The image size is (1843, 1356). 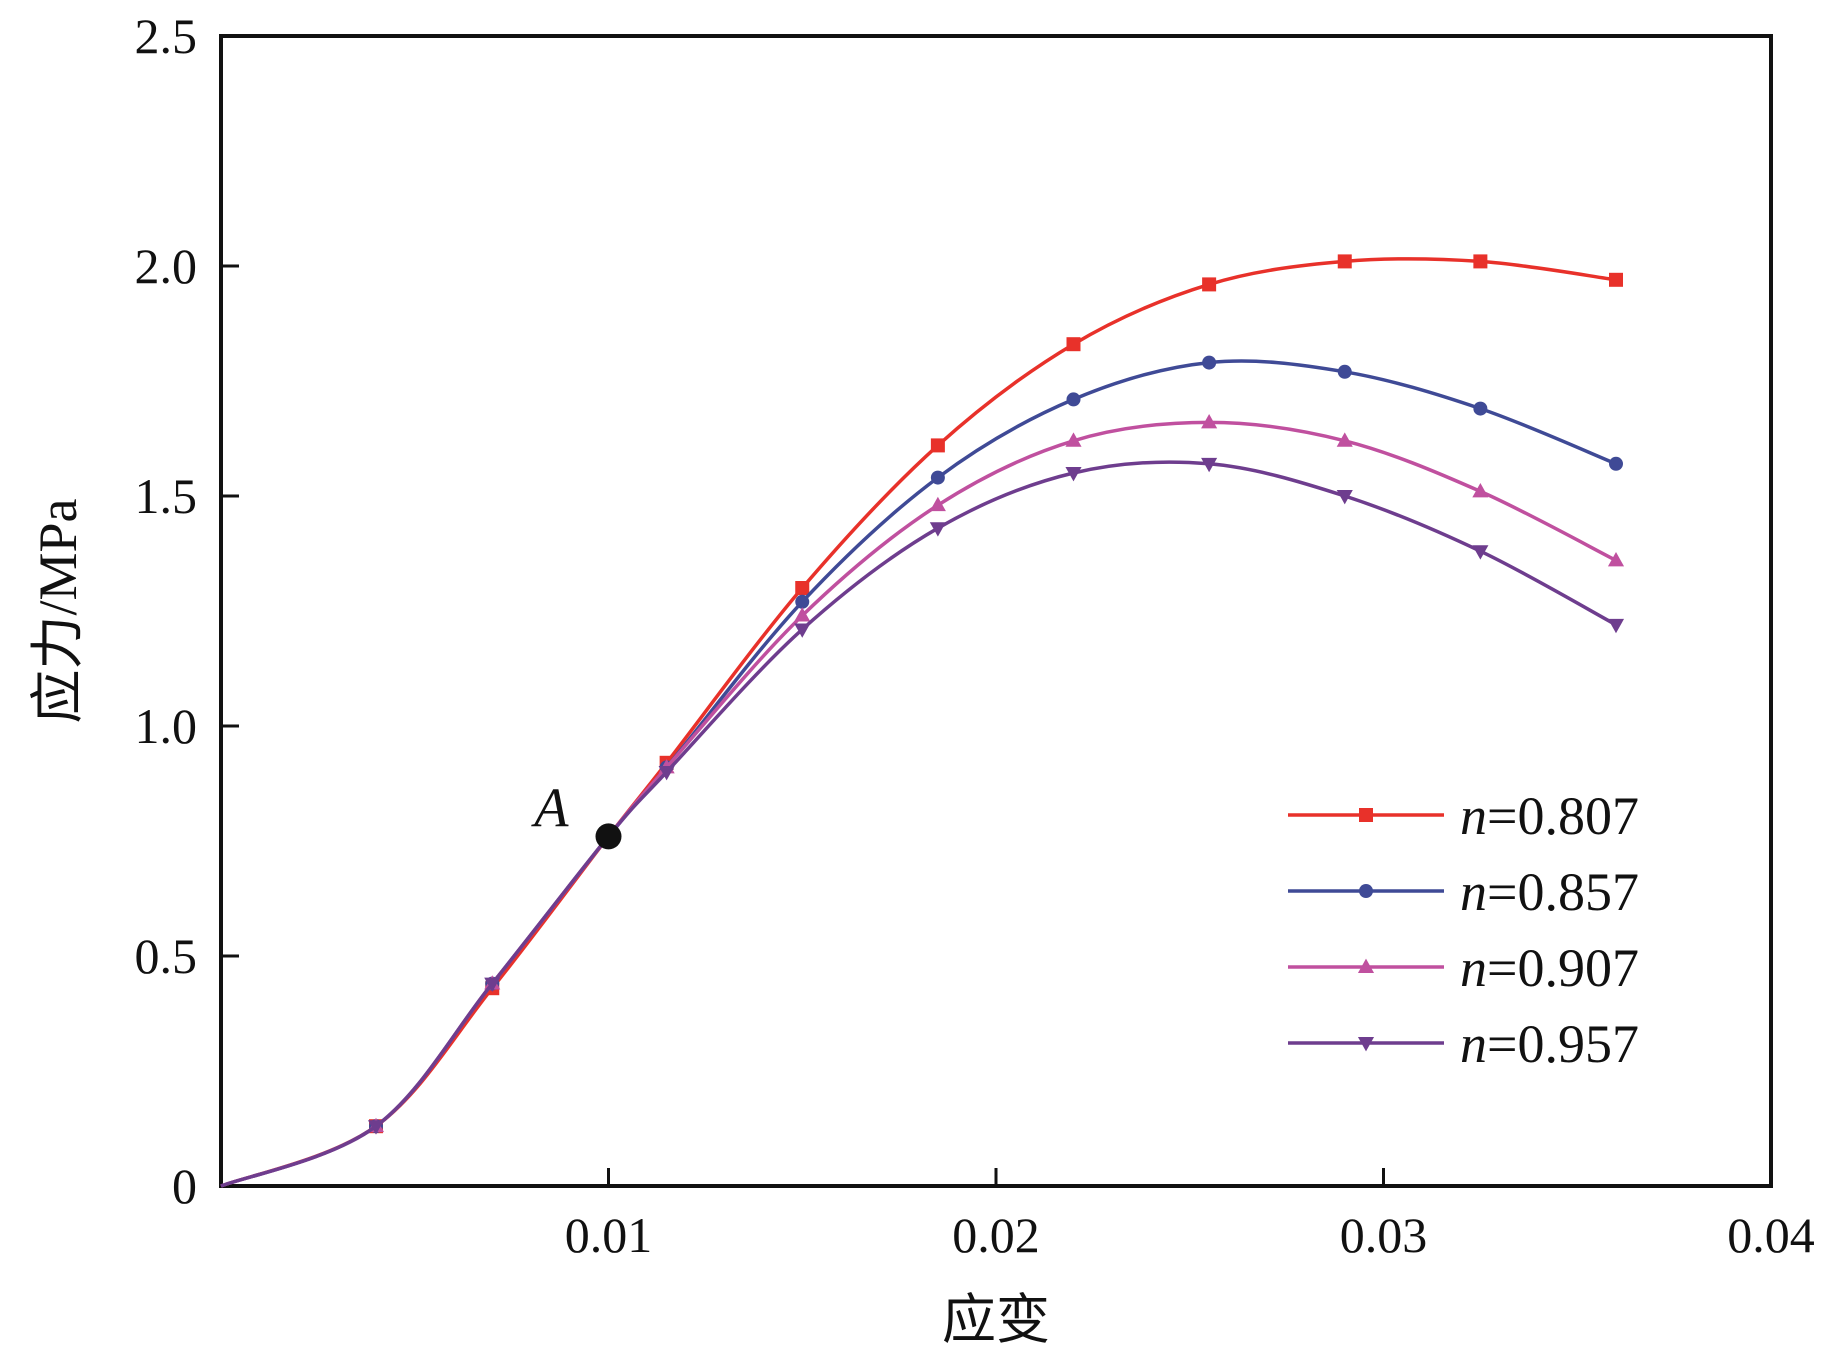 I want to click on x-tick-label: 0.01, so click(x=609, y=1235).